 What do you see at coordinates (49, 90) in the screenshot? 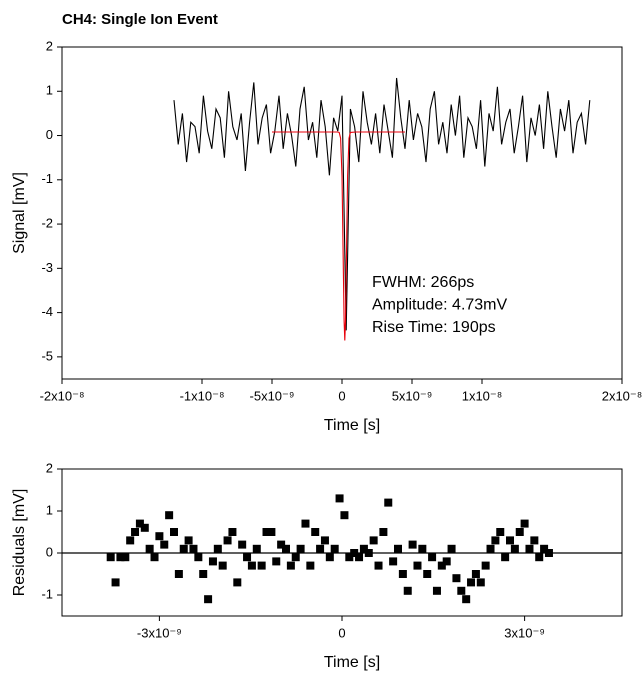
I see `y-tick-label: 1` at bounding box center [49, 90].